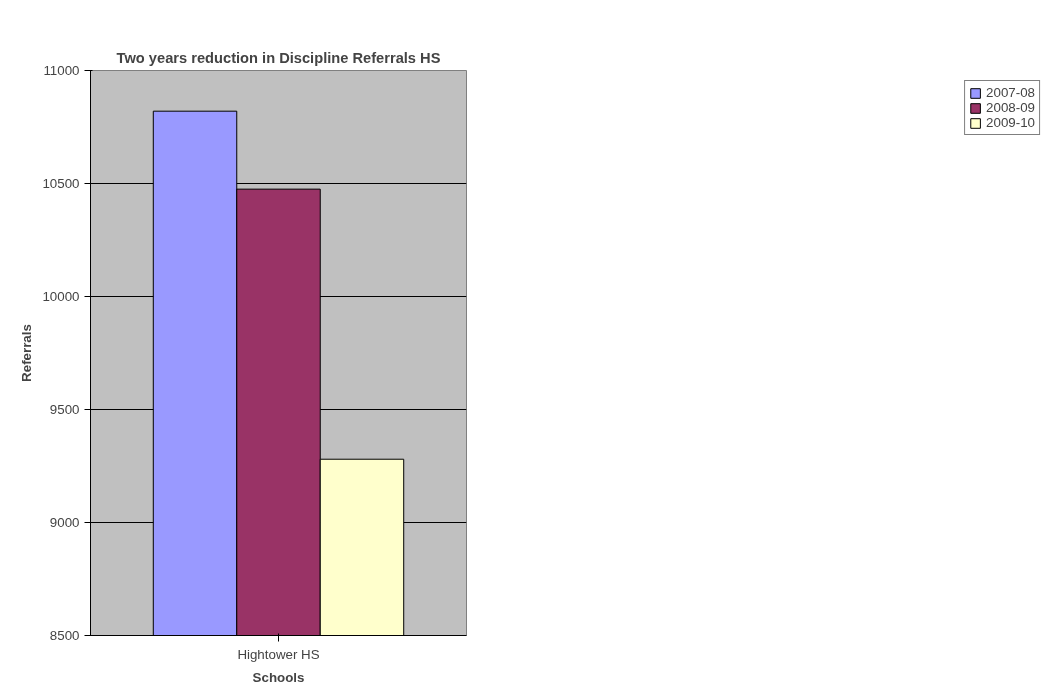 This screenshot has width=1053, height=700. I want to click on x-tick-label: Hightower HS, so click(278, 654).